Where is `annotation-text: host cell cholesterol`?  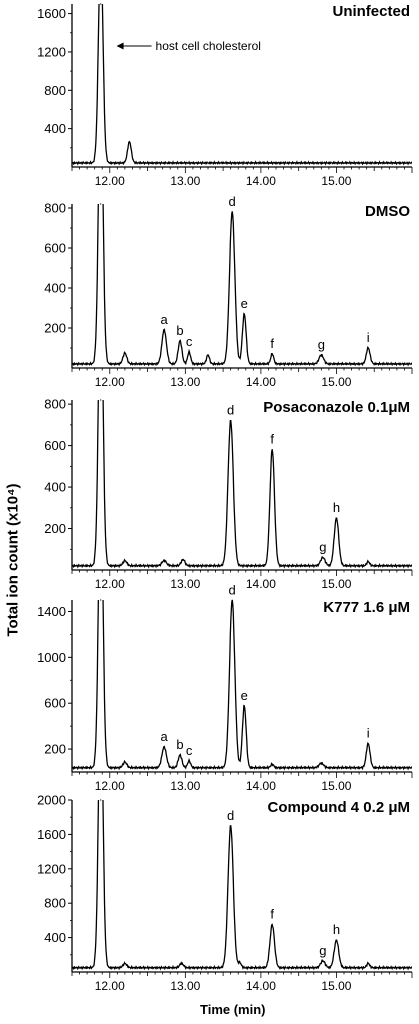 annotation-text: host cell cholesterol is located at coordinates (208, 46).